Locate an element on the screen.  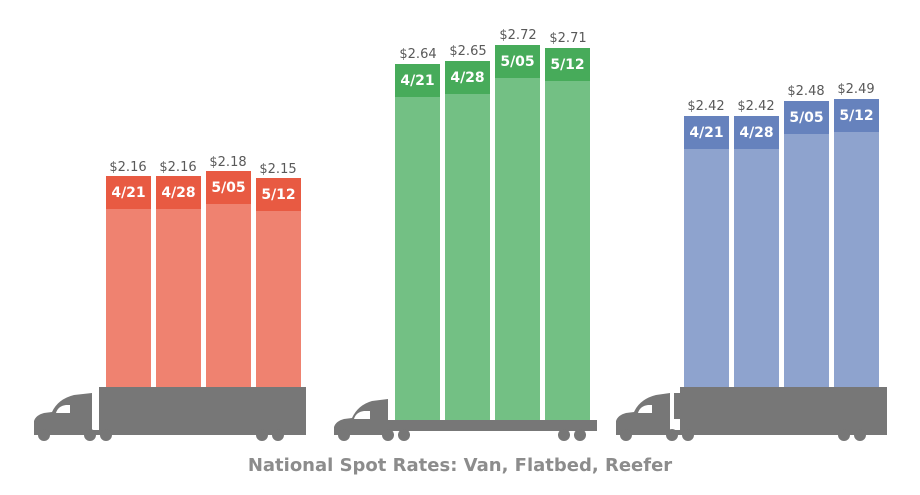
van-bar-5-12: 5/12 is located at coordinates (278, 283).